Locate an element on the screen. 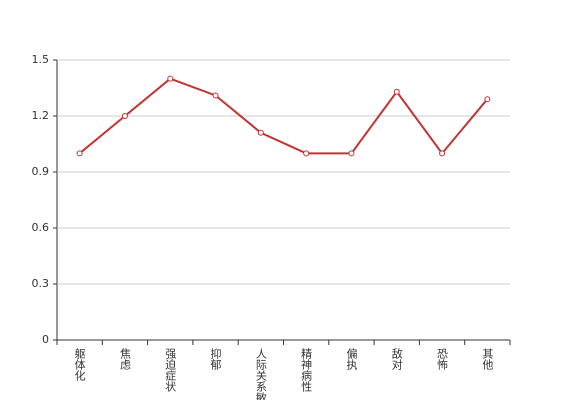  line is located at coordinates (284, 116).